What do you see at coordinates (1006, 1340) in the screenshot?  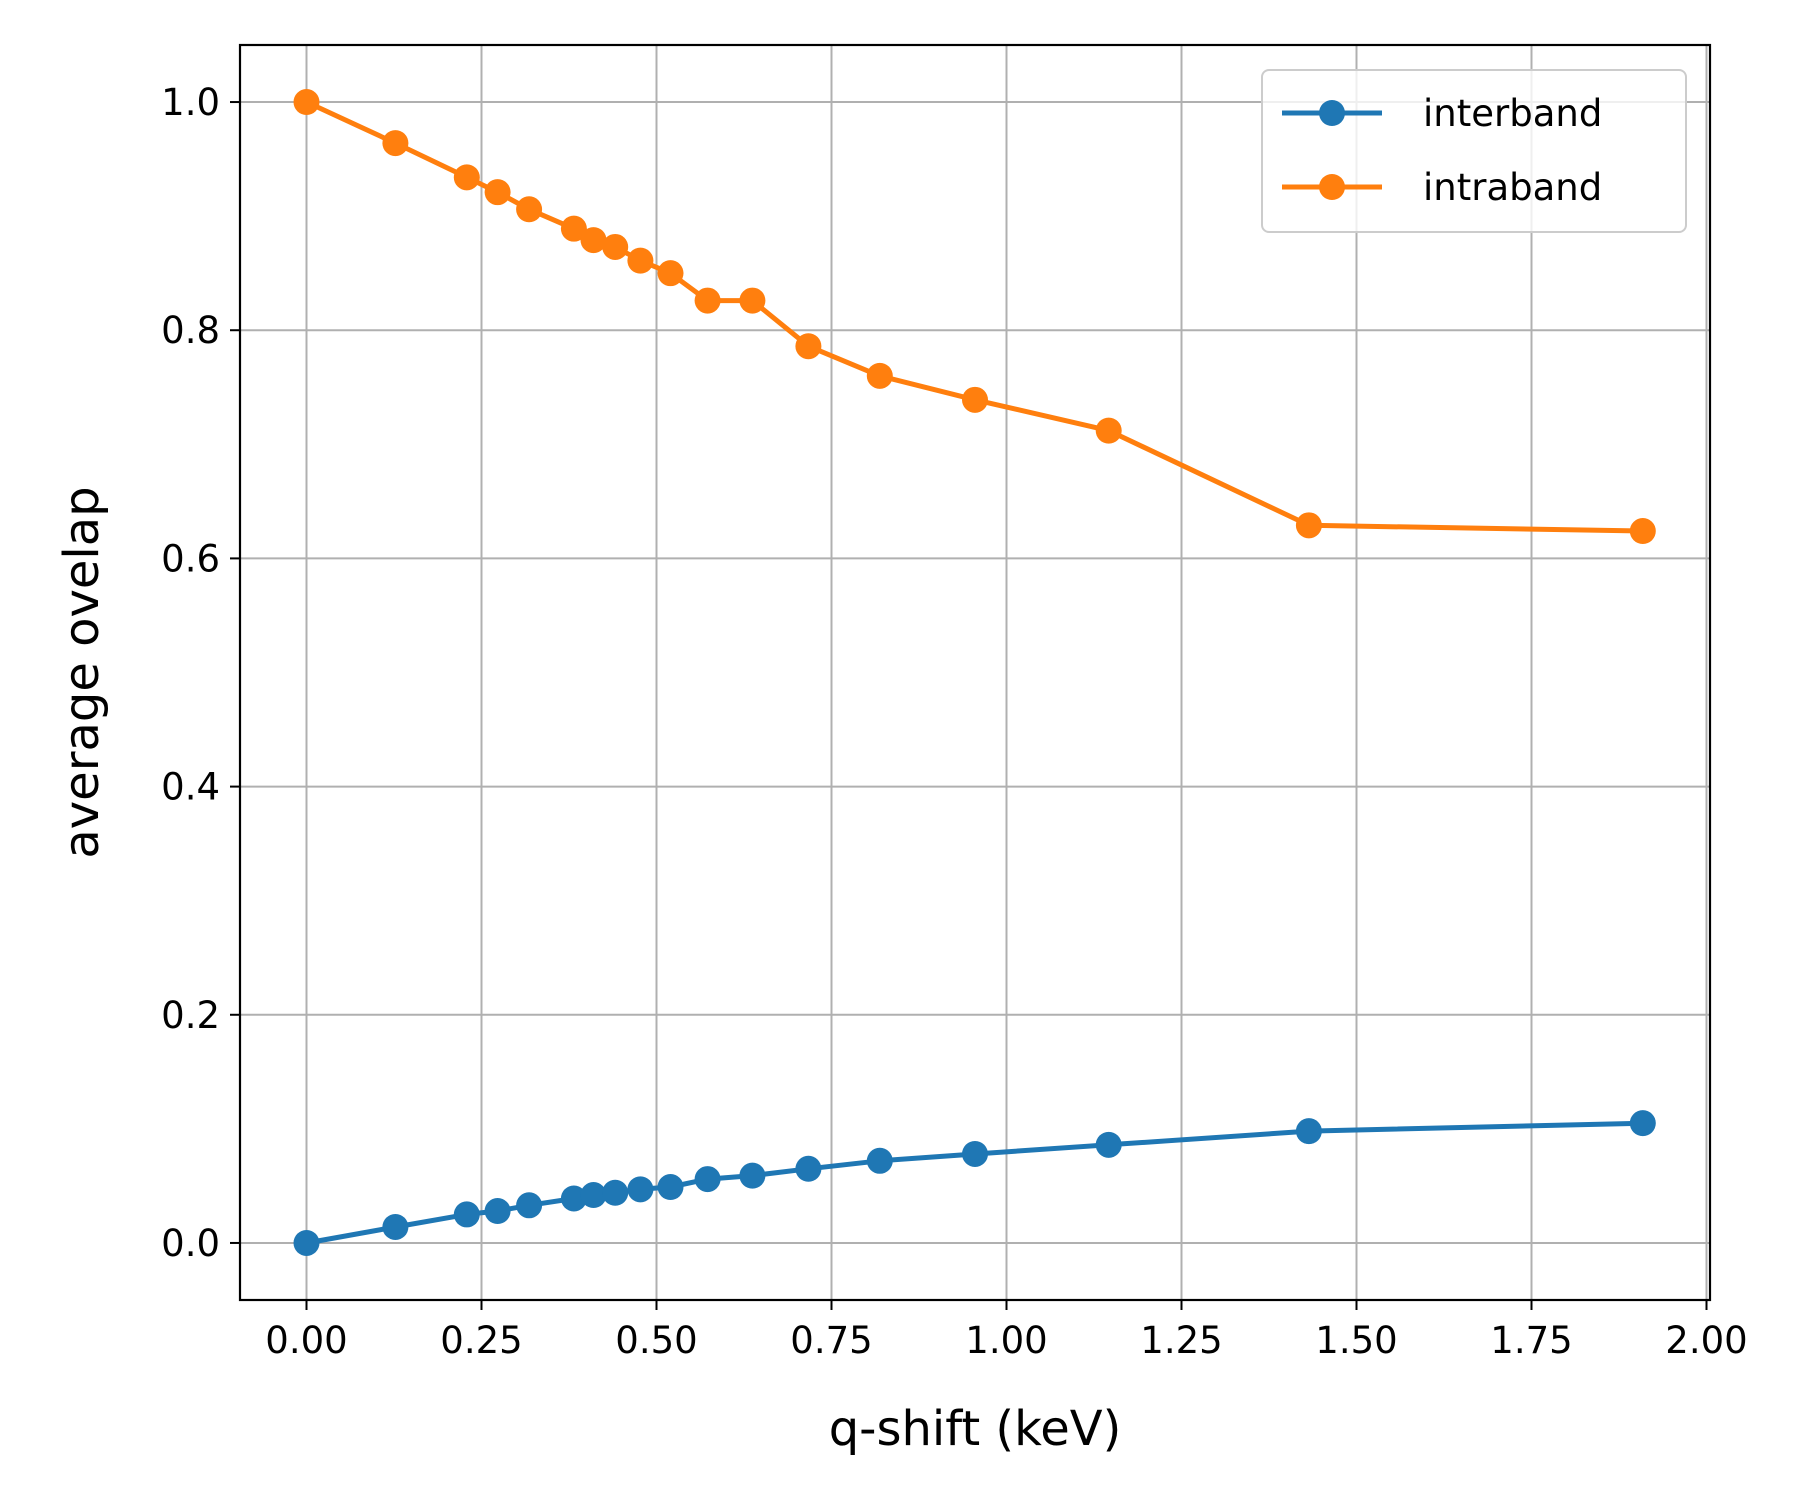 I see `x-tick-label: 1.00` at bounding box center [1006, 1340].